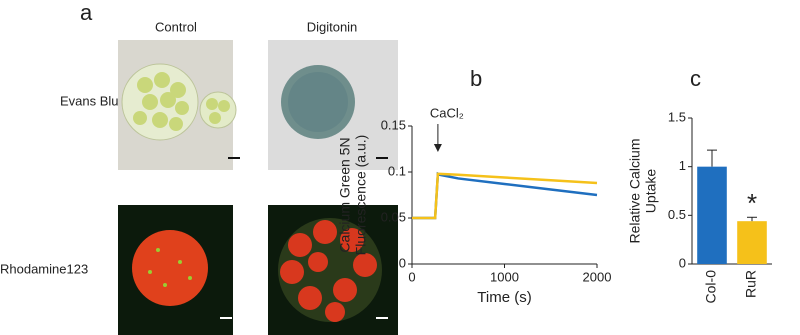  I want to click on y-axis-label: Calcium Green 5N, so click(345, 194).